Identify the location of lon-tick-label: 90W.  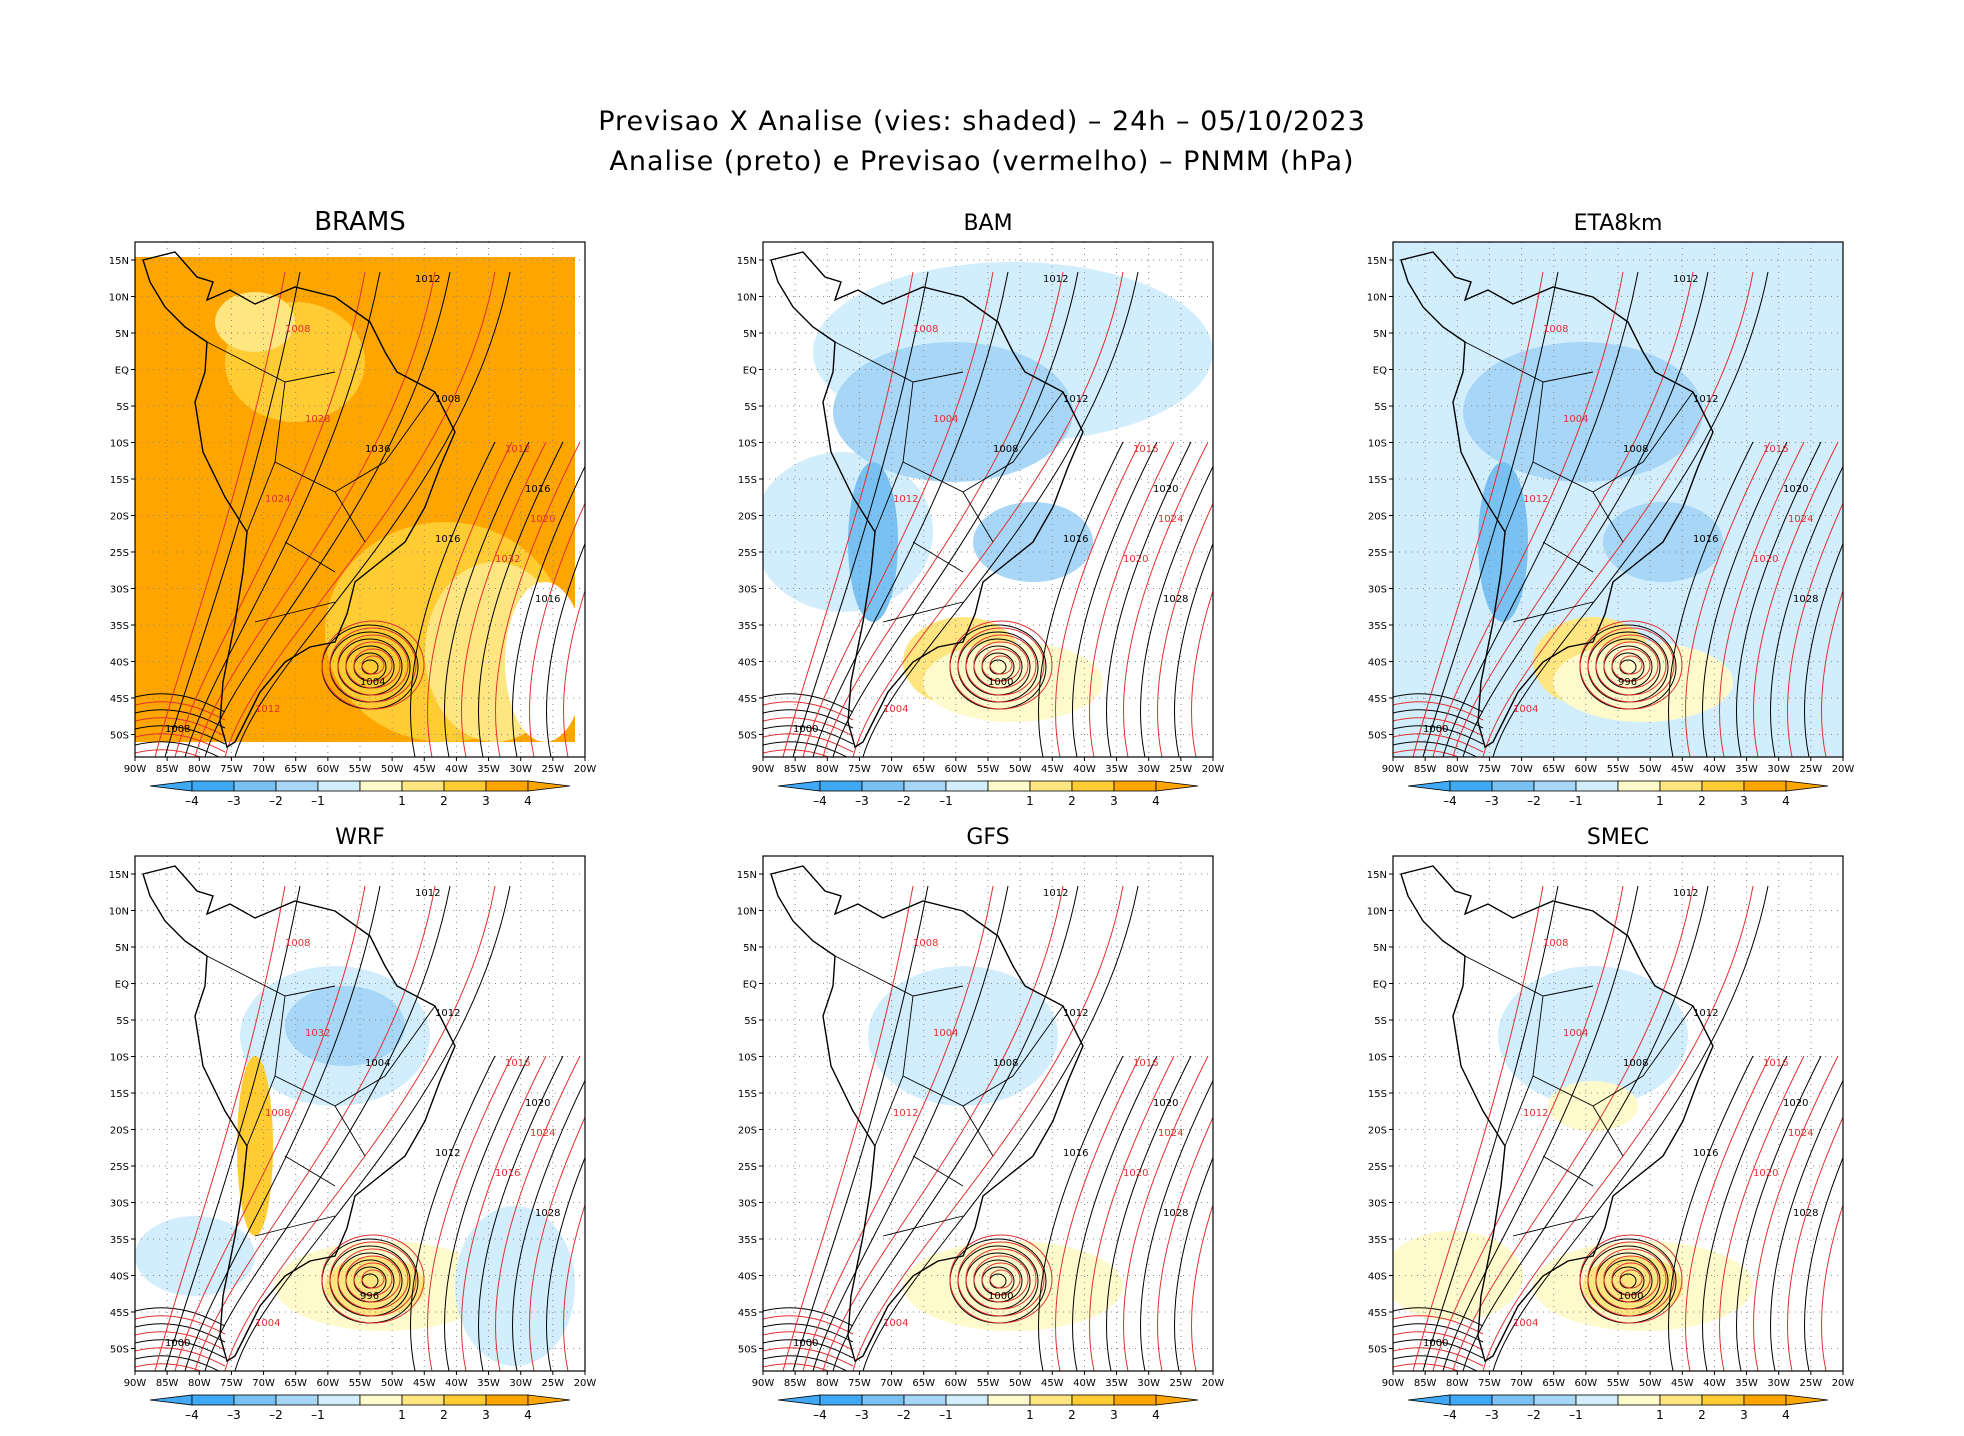
(1393, 1383).